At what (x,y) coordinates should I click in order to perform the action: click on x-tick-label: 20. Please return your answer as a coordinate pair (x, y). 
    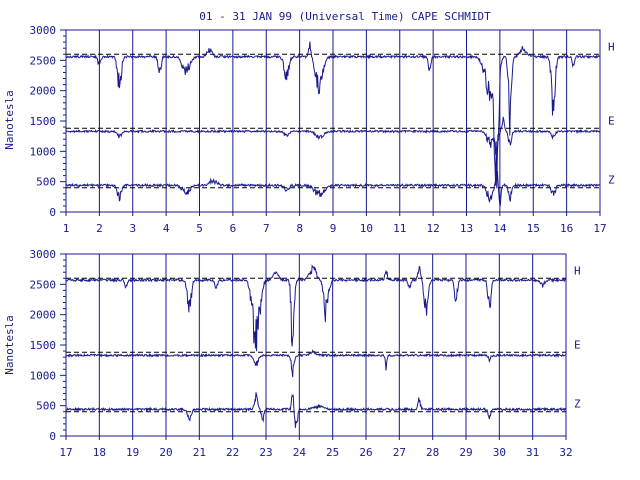
    Looking at the image, I should click on (165, 452).